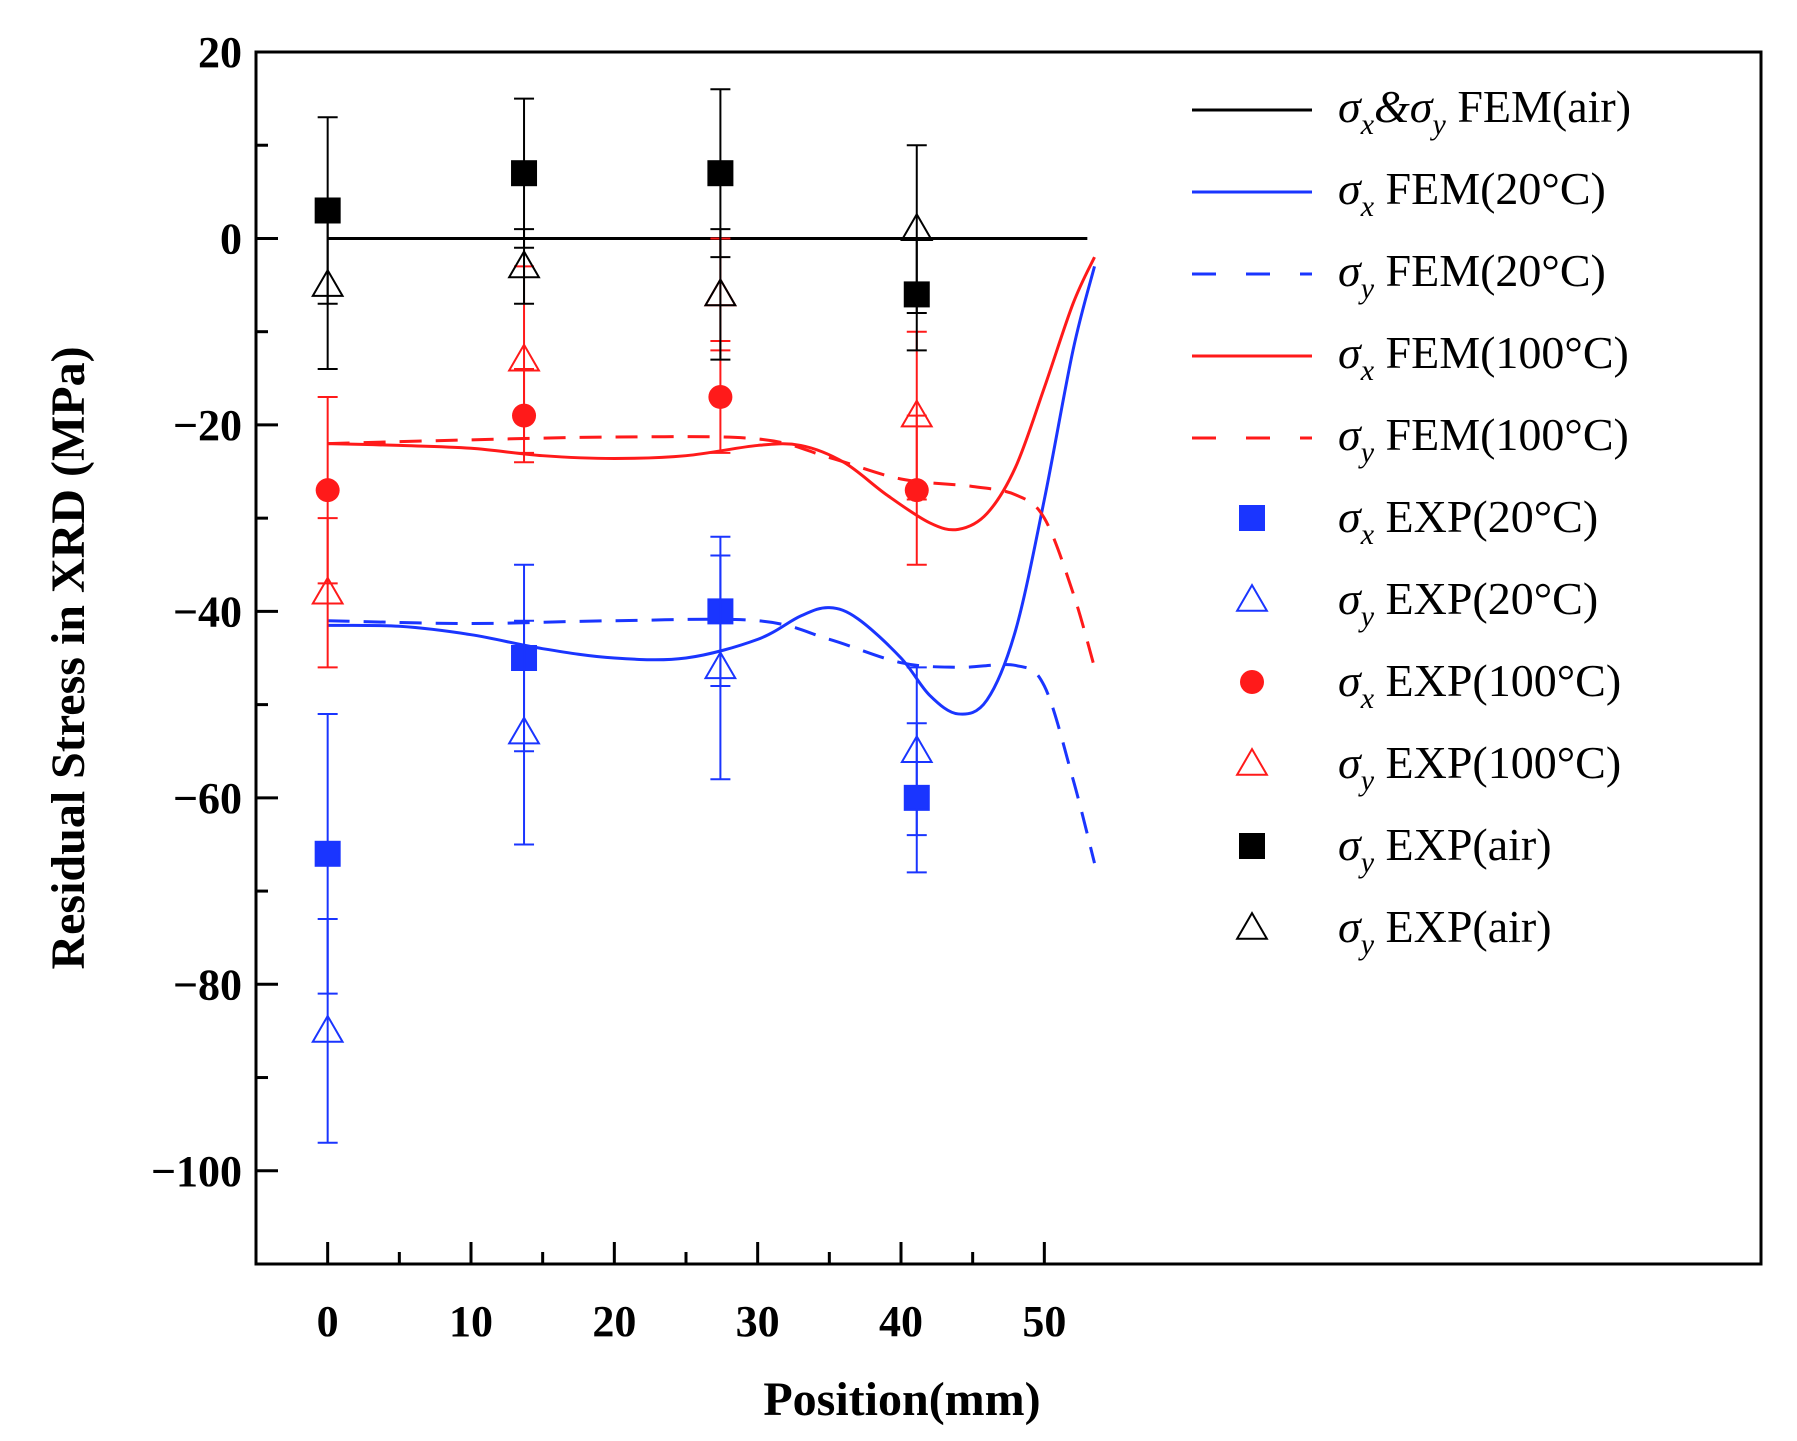  Describe the element at coordinates (1044, 1321) in the screenshot. I see `x-tick-label: 50` at that location.